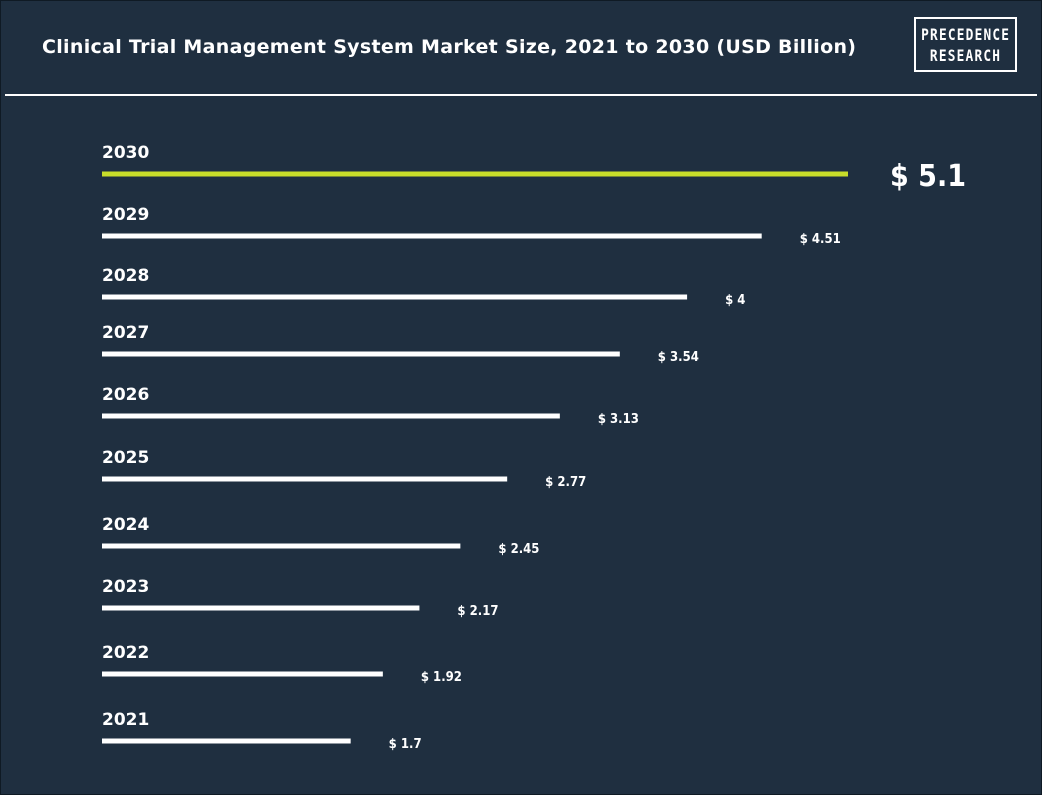 This screenshot has height=795, width=1042. I want to click on bar-2026, so click(331, 416).